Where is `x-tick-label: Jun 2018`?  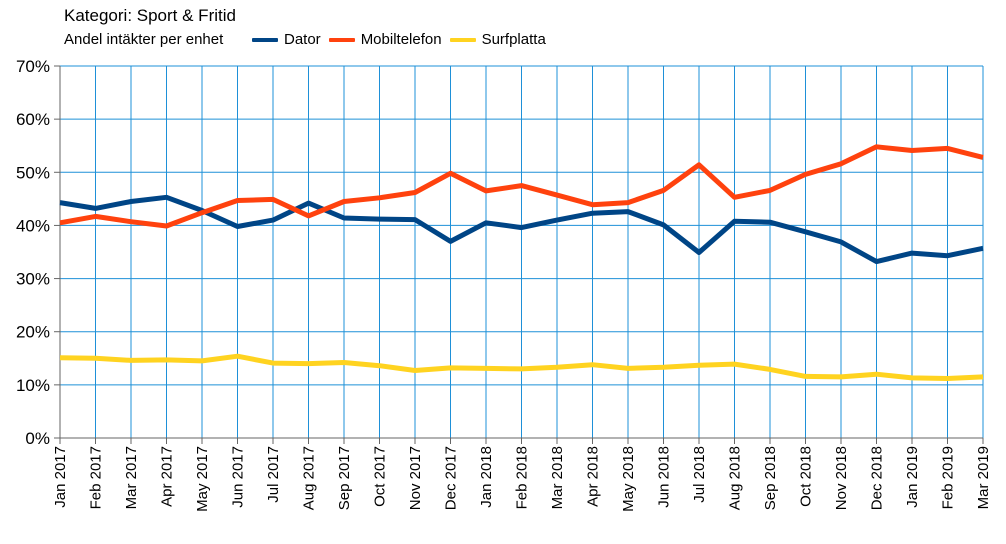 x-tick-label: Jun 2018 is located at coordinates (664, 477).